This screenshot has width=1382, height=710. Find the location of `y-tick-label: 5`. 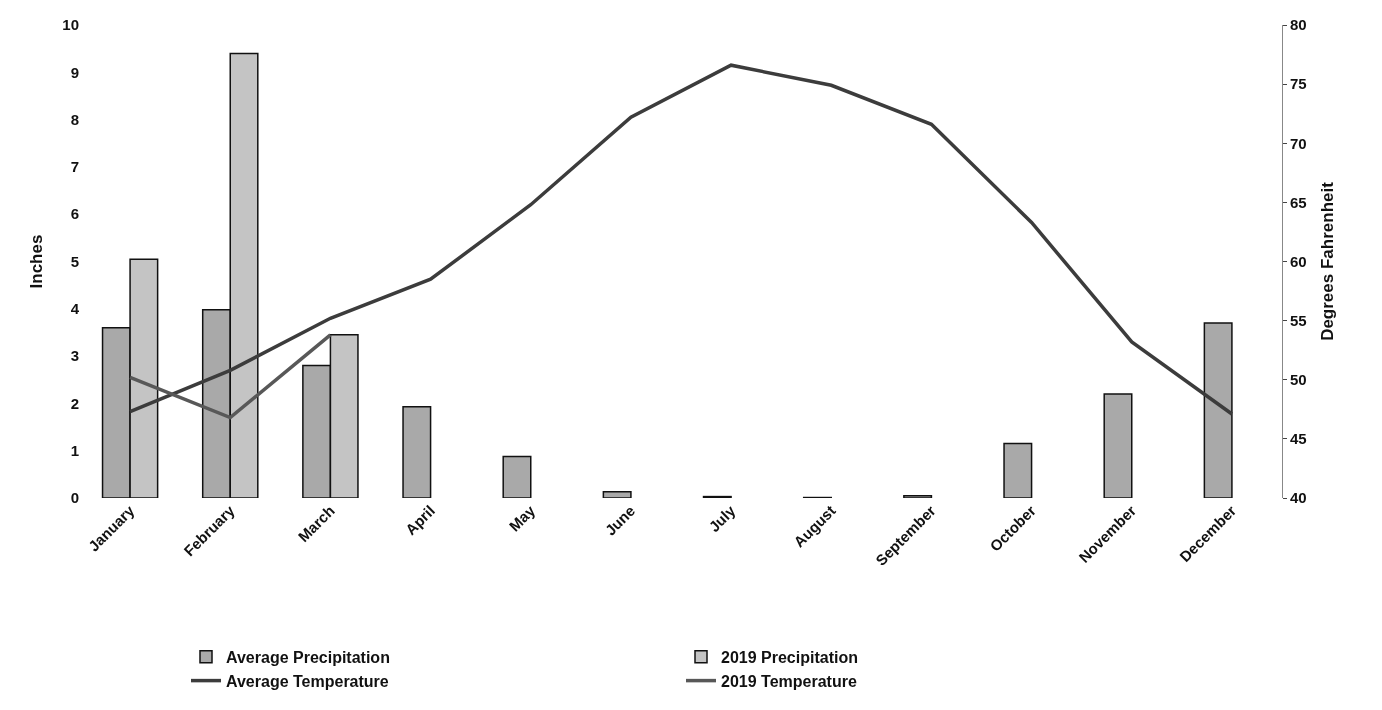

y-tick-label: 5 is located at coordinates (74, 261).